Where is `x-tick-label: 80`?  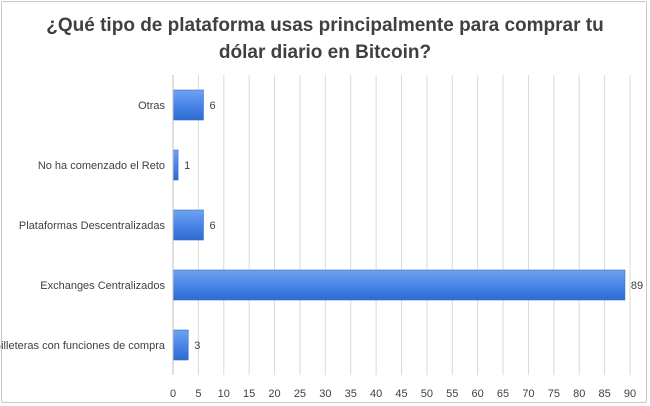
x-tick-label: 80 is located at coordinates (579, 394).